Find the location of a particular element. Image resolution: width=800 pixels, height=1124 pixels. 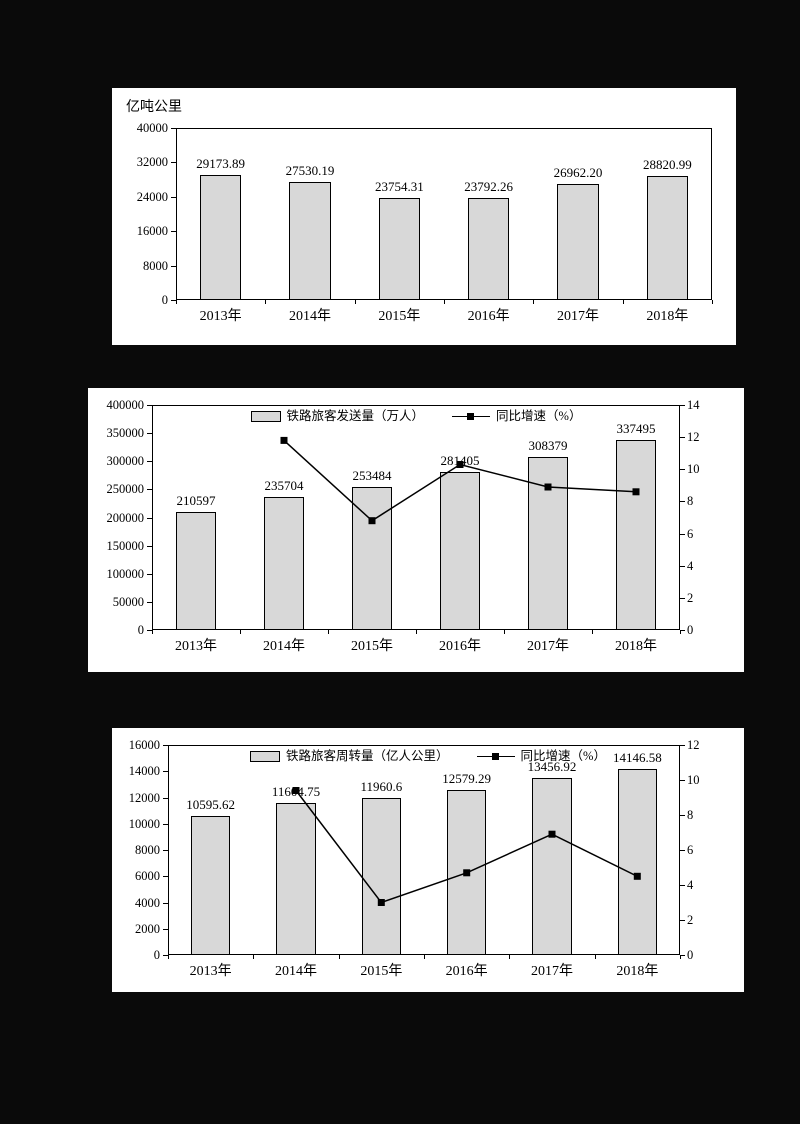

bar-value-label: 281405 is located at coordinates (460, 460).